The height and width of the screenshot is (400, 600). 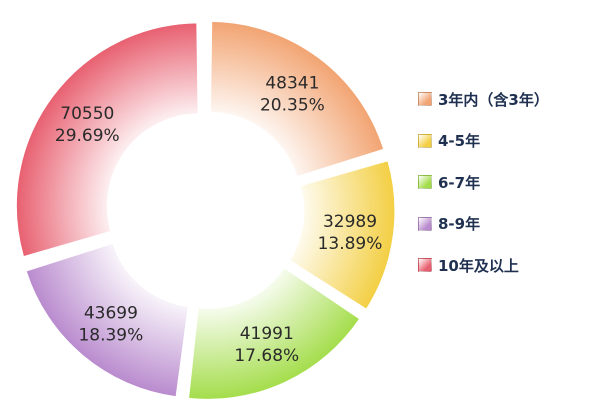 I want to click on slice-percent-label: 29.69%, so click(x=87, y=136).